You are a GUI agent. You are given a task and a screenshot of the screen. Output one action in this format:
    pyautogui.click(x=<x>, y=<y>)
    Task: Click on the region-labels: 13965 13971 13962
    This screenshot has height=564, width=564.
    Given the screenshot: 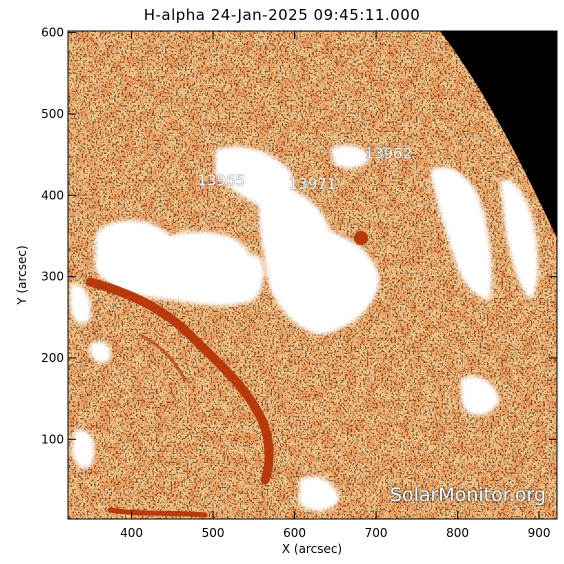 What is the action you would take?
    pyautogui.click(x=304, y=168)
    